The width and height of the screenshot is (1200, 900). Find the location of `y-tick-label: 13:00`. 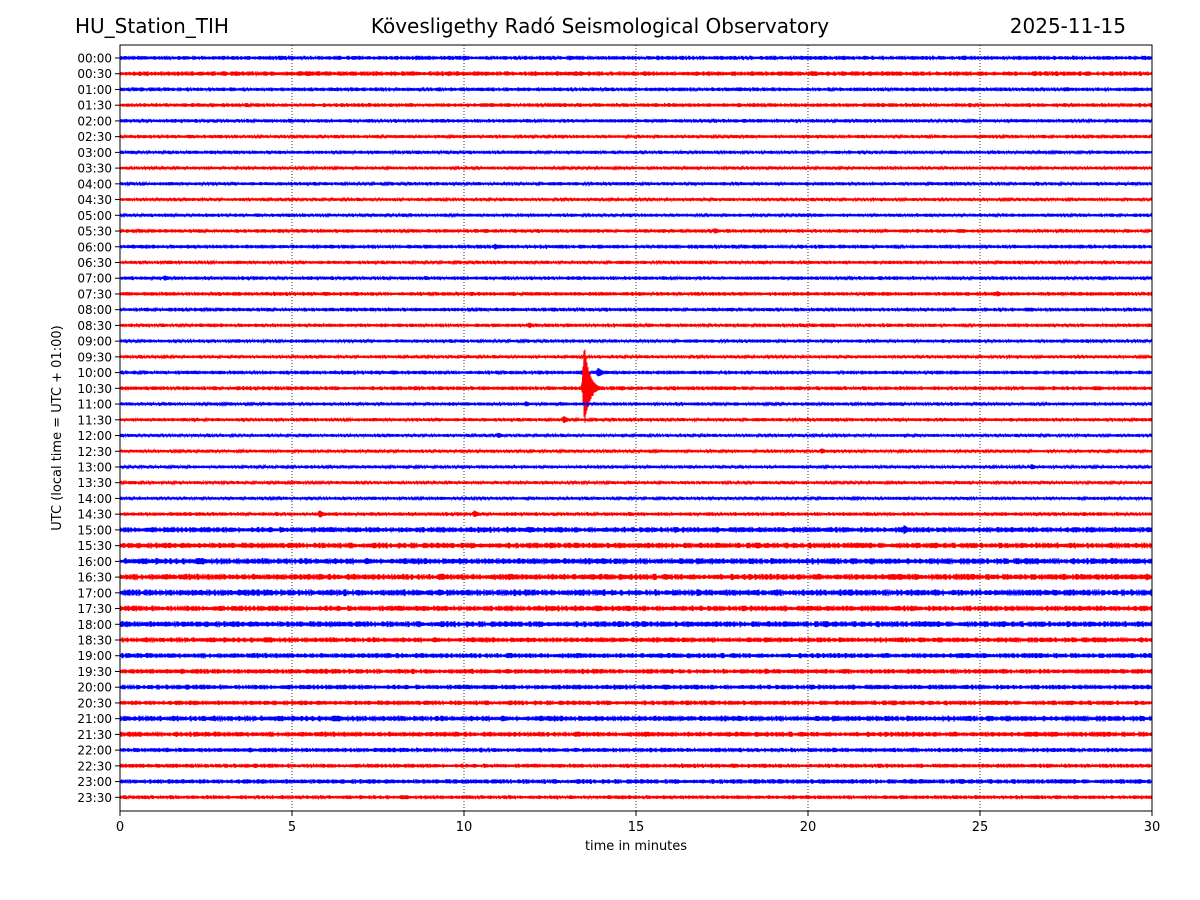

y-tick-label: 13:00 is located at coordinates (94, 467).